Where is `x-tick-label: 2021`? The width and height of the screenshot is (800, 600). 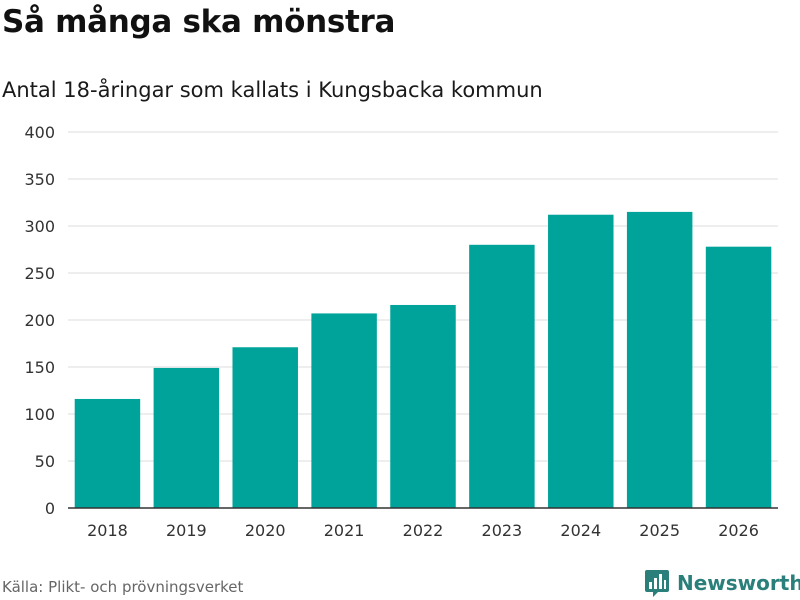
x-tick-label: 2021 is located at coordinates (344, 530).